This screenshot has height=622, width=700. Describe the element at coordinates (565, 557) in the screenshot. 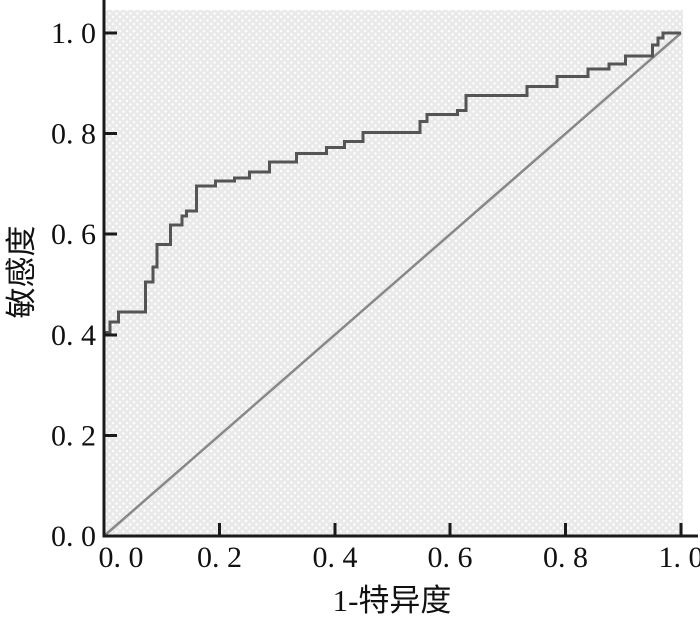

I see `x-tick-label: 0. 8` at that location.